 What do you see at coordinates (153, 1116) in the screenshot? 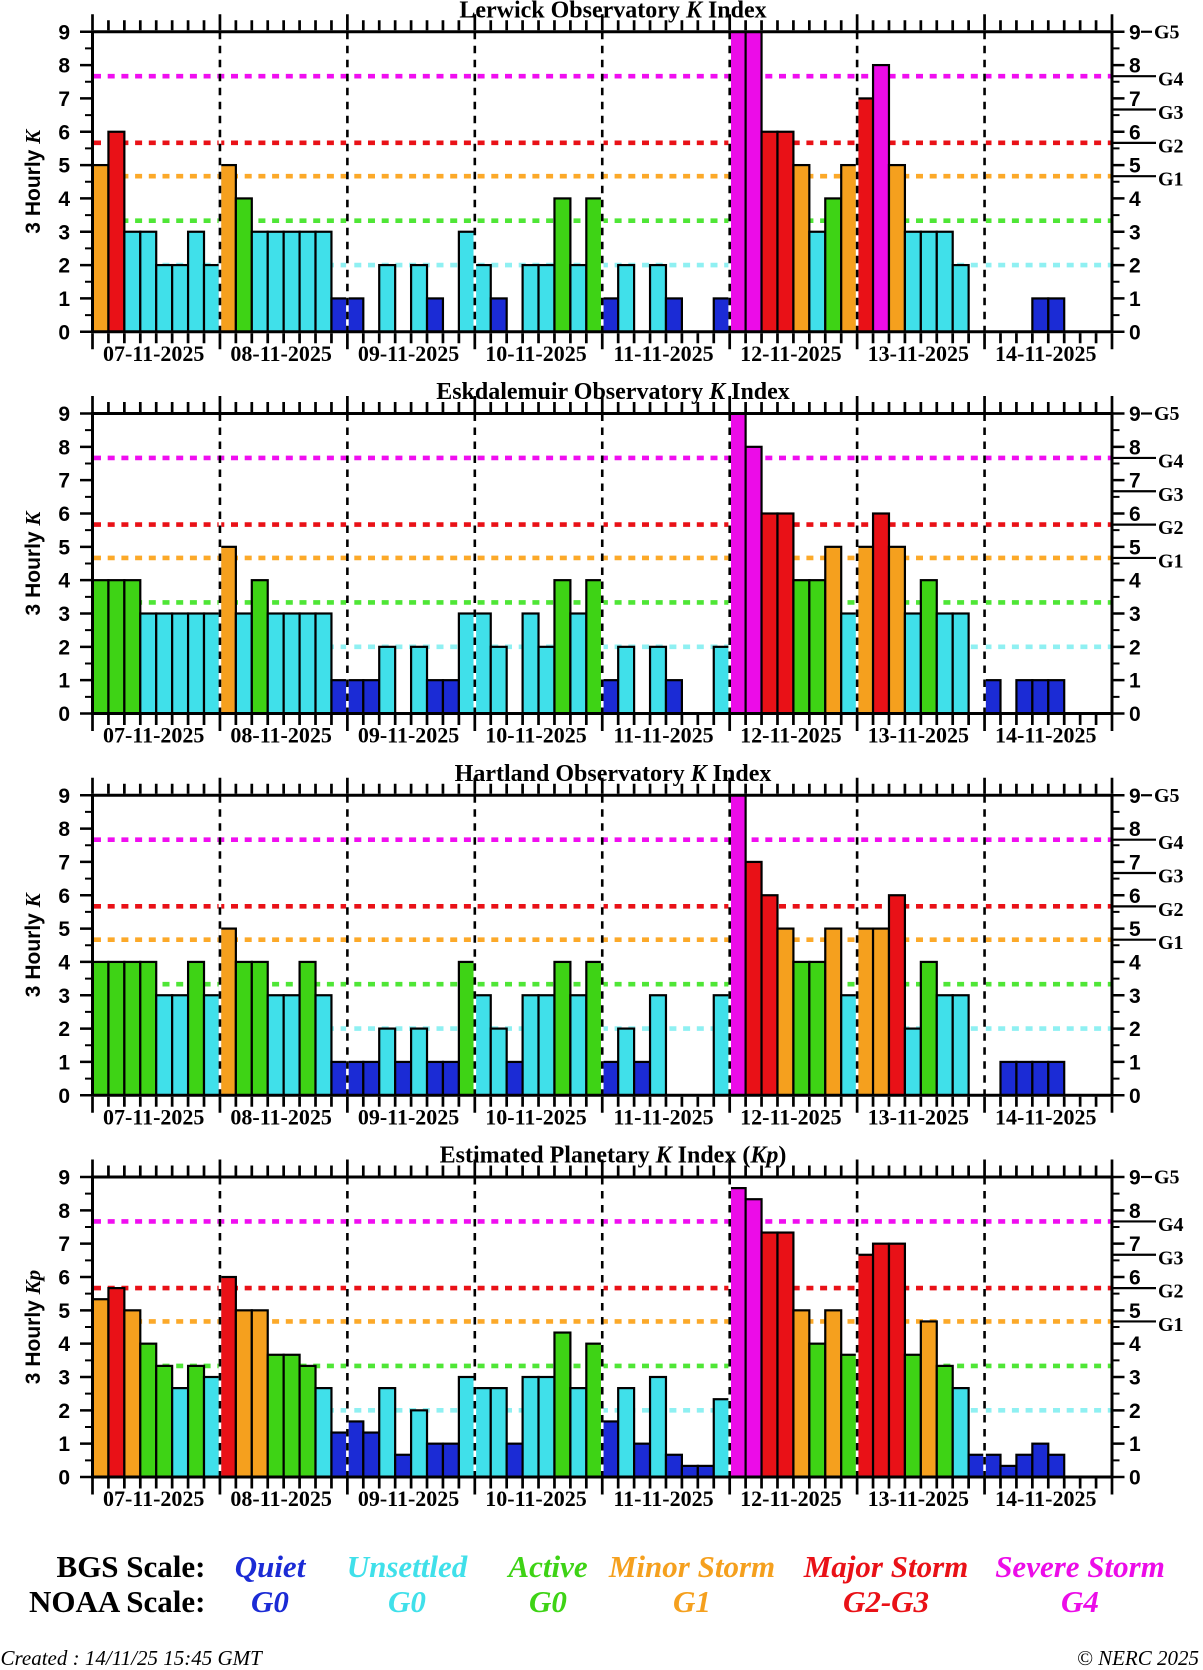
I see `svg-text: 07-11-2025` at bounding box center [153, 1116].